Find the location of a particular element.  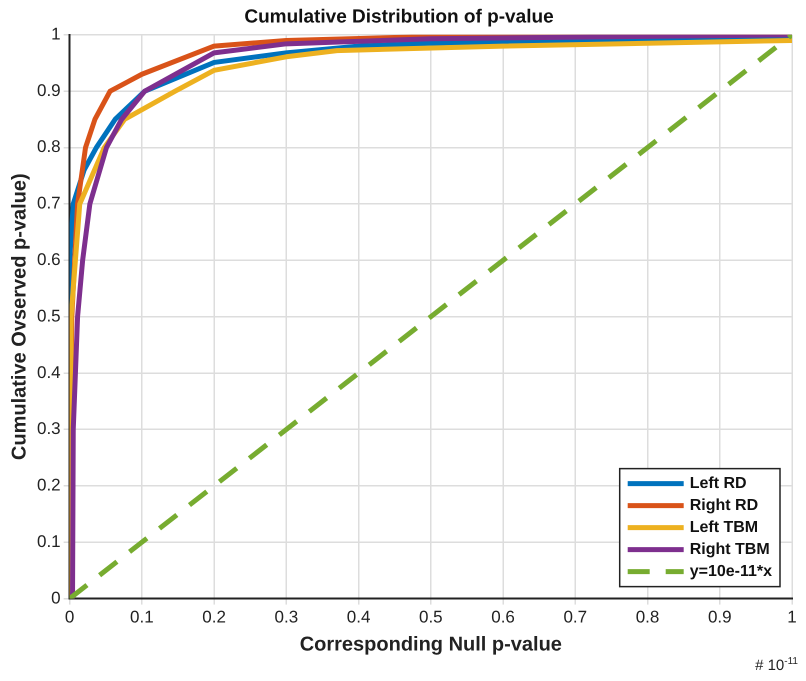

x-tick-label: 0.5 is located at coordinates (430, 616).